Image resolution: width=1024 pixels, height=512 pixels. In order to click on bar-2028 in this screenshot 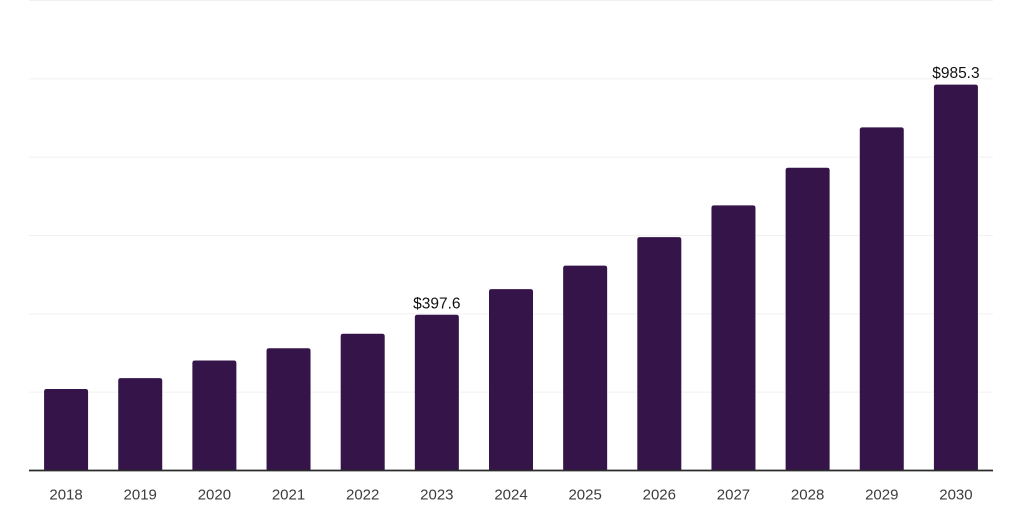, I will do `click(807, 319)`.